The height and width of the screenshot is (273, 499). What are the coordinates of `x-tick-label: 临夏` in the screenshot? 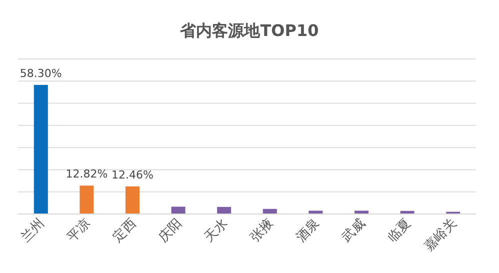 It's located at (399, 231).